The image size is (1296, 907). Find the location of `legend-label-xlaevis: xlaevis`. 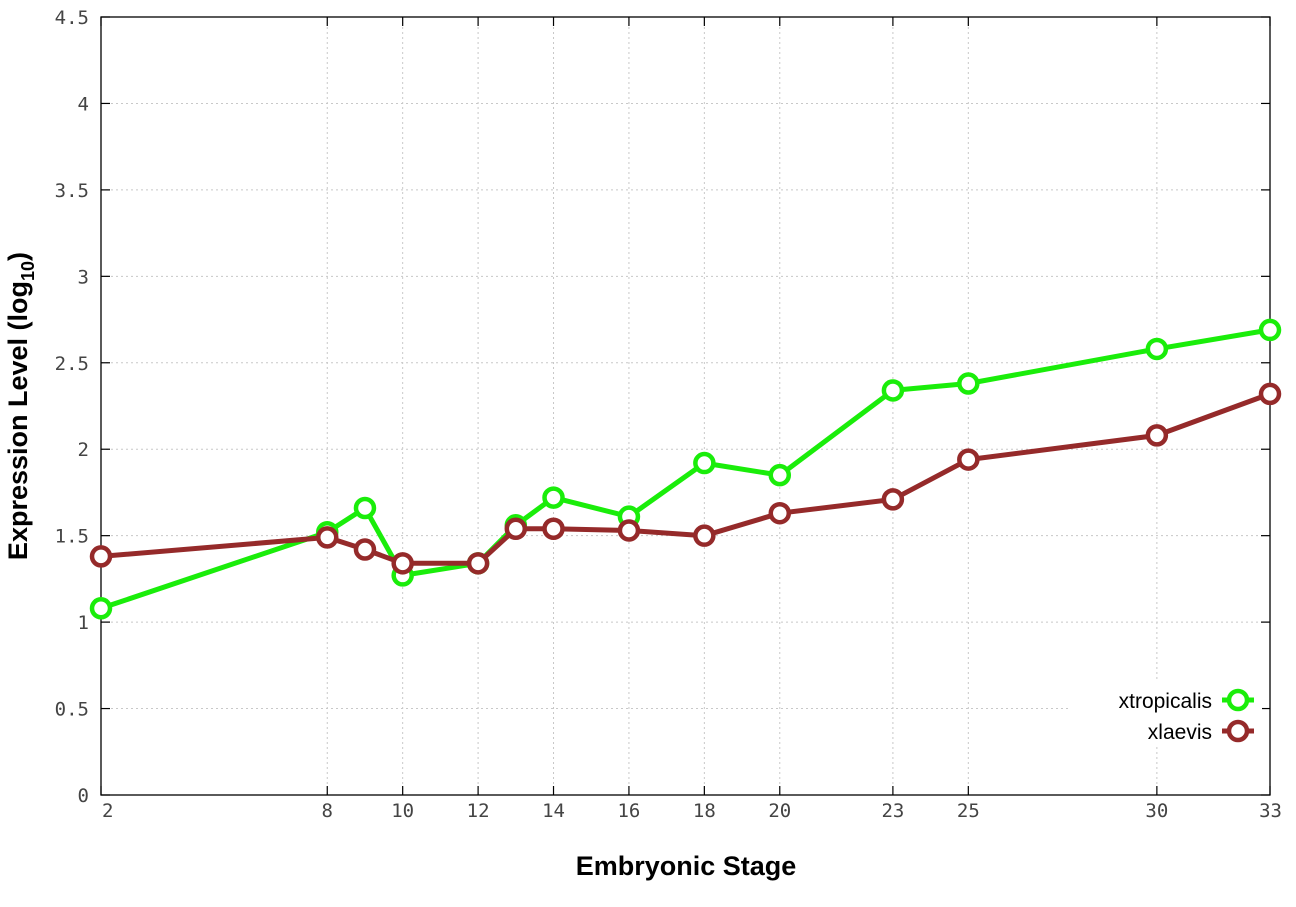

legend-label-xlaevis: xlaevis is located at coordinates (1180, 732).